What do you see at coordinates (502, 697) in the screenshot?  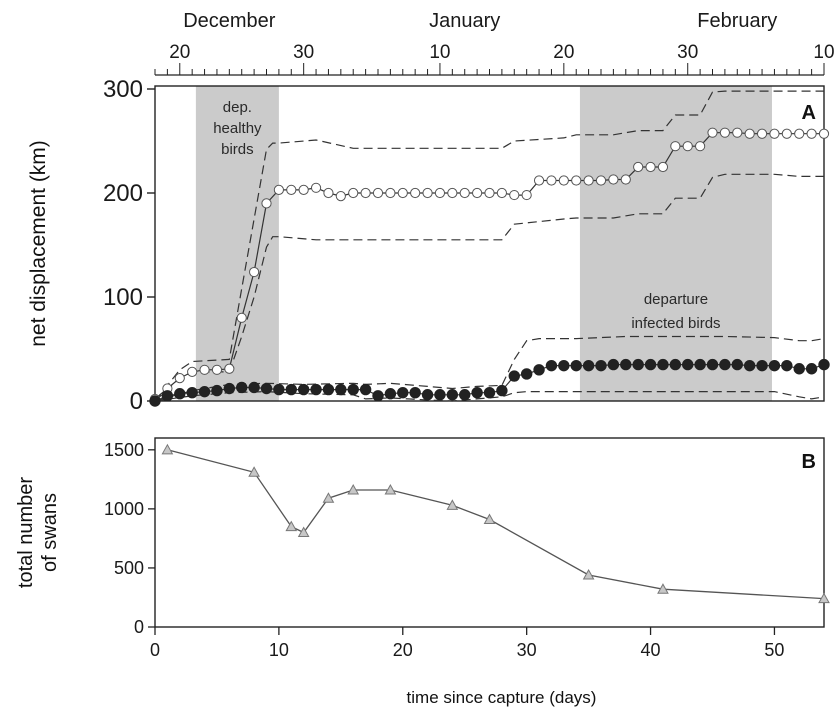 I see `x-axis-label: time since capture (days)` at bounding box center [502, 697].